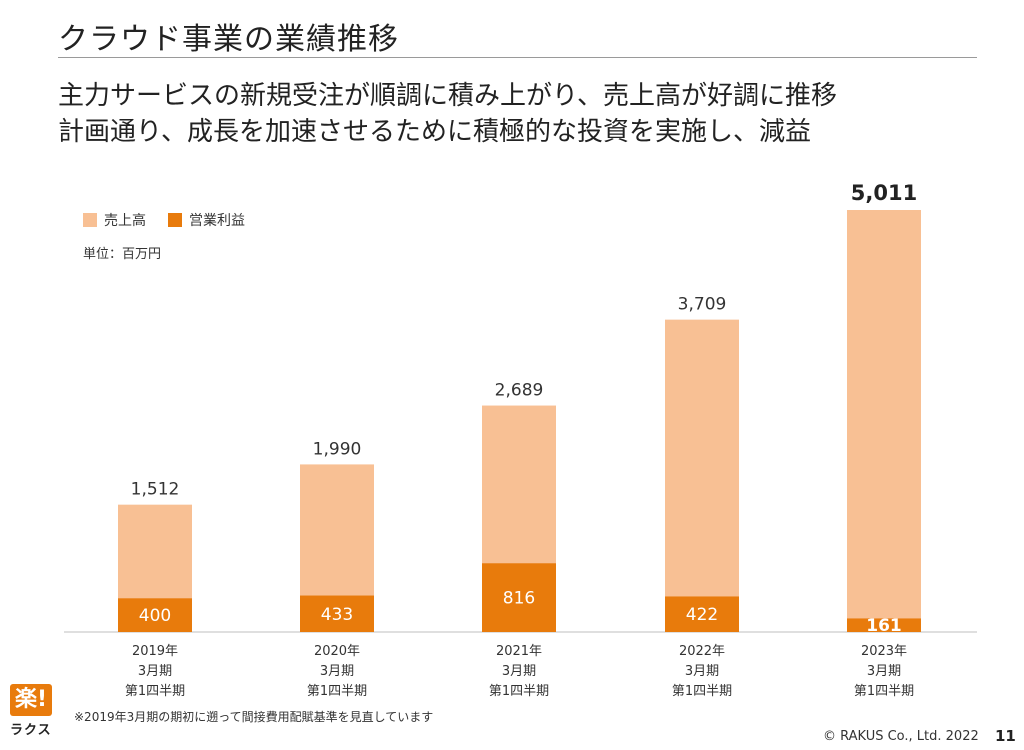 The width and height of the screenshot is (1024, 750). I want to click on legend-swatch-sales, so click(90, 220).